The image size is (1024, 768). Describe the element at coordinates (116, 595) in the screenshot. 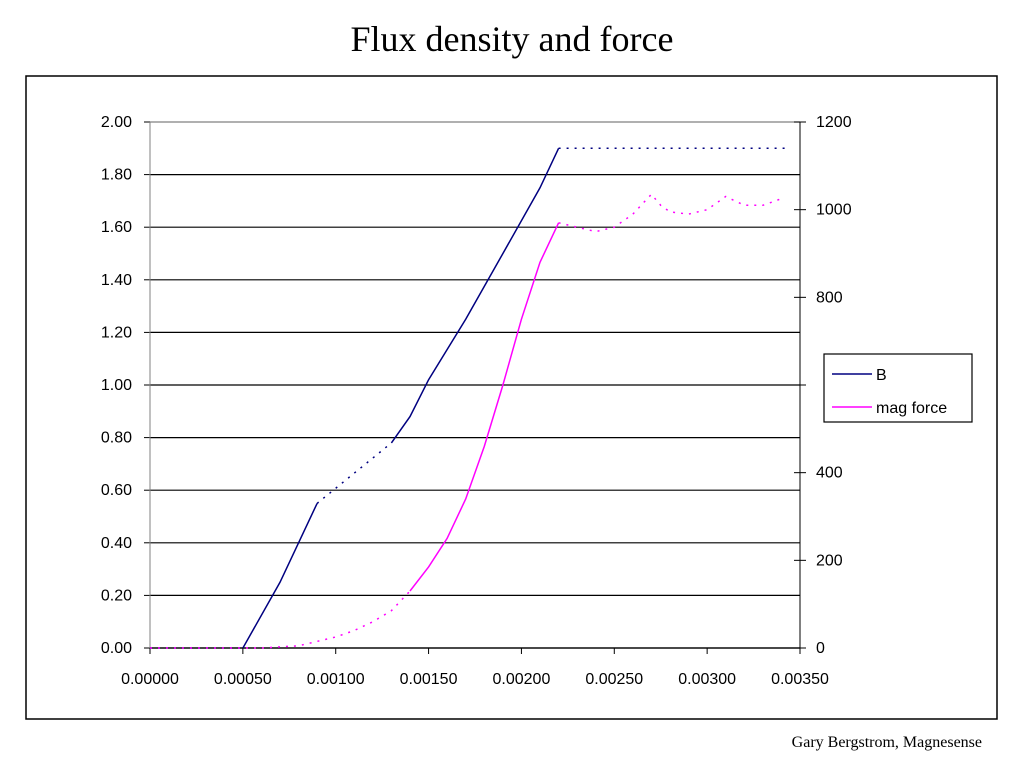

I see `y-tick-label: 0.20` at that location.